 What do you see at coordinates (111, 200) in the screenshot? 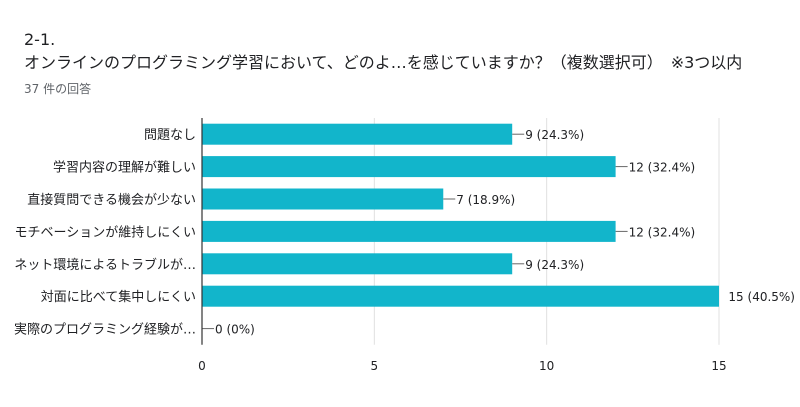
I see `category-label: 直接質問できる機会が少ない` at bounding box center [111, 200].